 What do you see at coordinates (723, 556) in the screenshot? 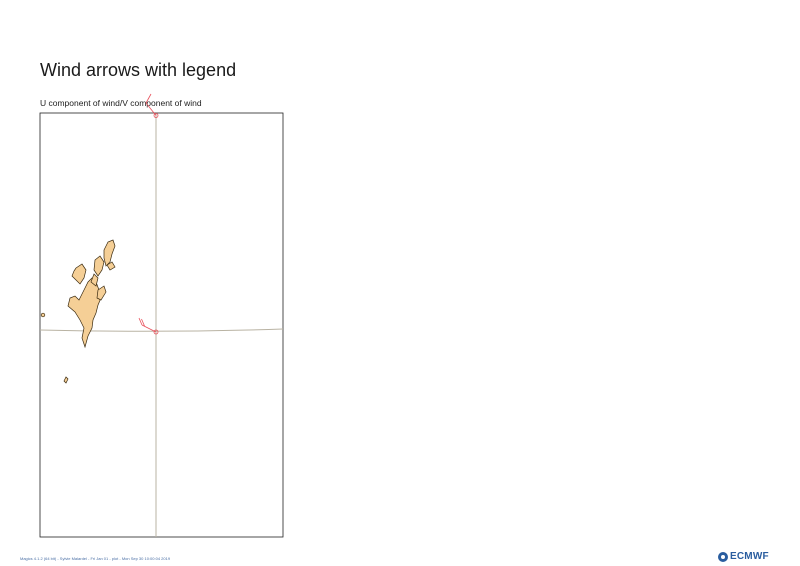
I see `ecmwf-logo-icon` at bounding box center [723, 556].